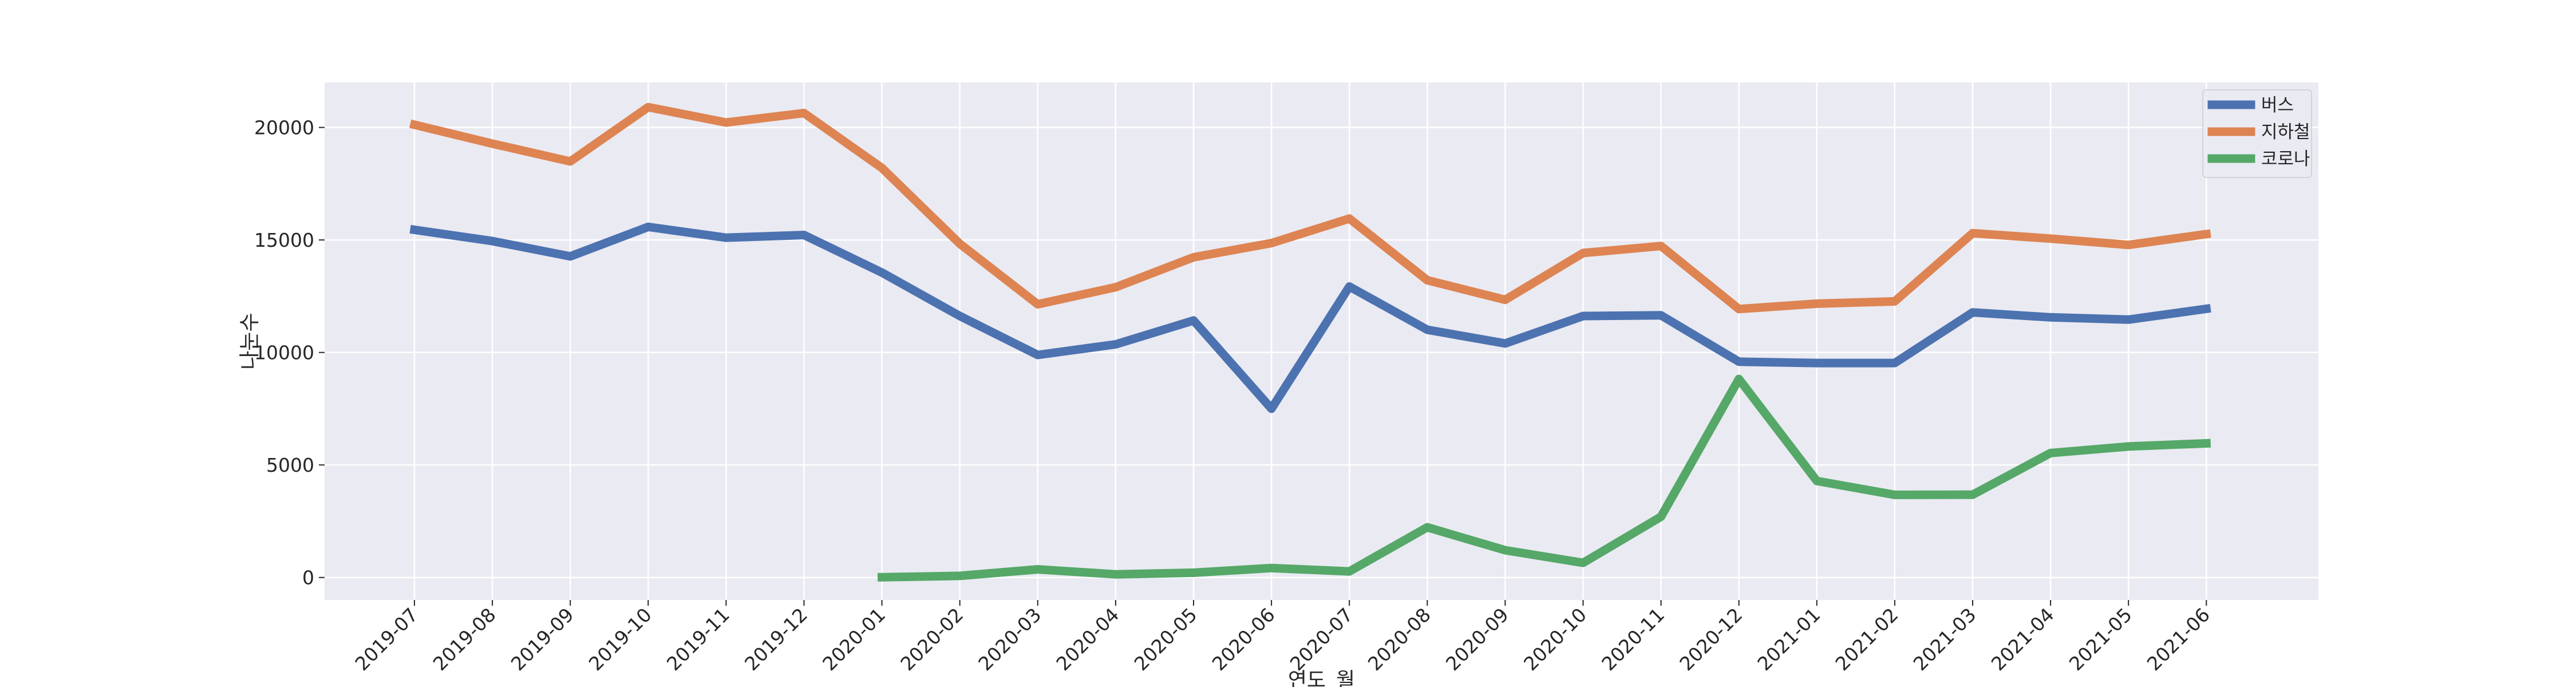  I want to click on x-tick-label: 2019-11, so click(698, 639).